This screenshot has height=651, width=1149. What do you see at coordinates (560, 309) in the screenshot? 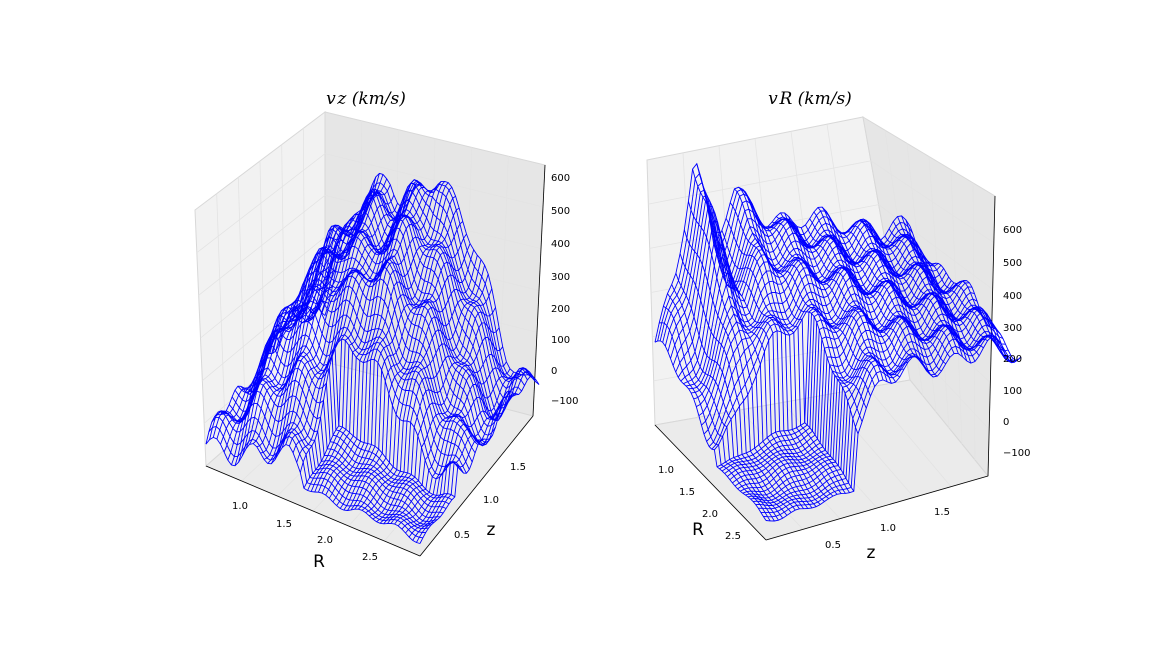
I see `ztick-vz: 200` at bounding box center [560, 309].